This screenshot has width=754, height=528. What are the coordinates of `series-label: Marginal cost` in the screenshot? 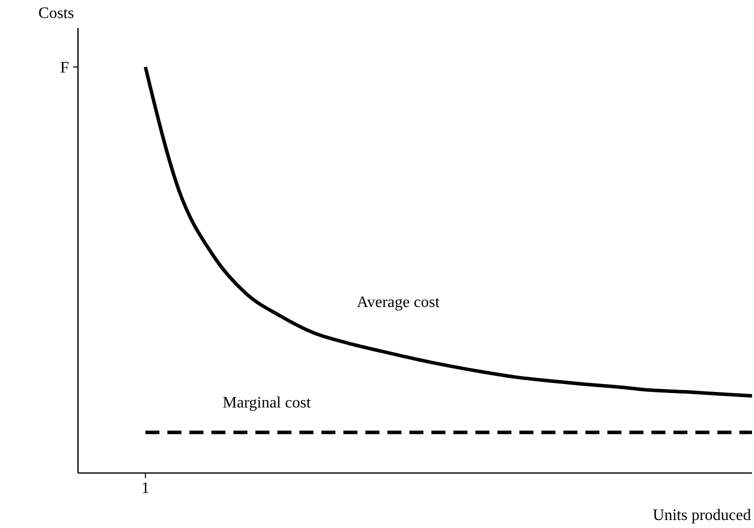 It's located at (267, 403).